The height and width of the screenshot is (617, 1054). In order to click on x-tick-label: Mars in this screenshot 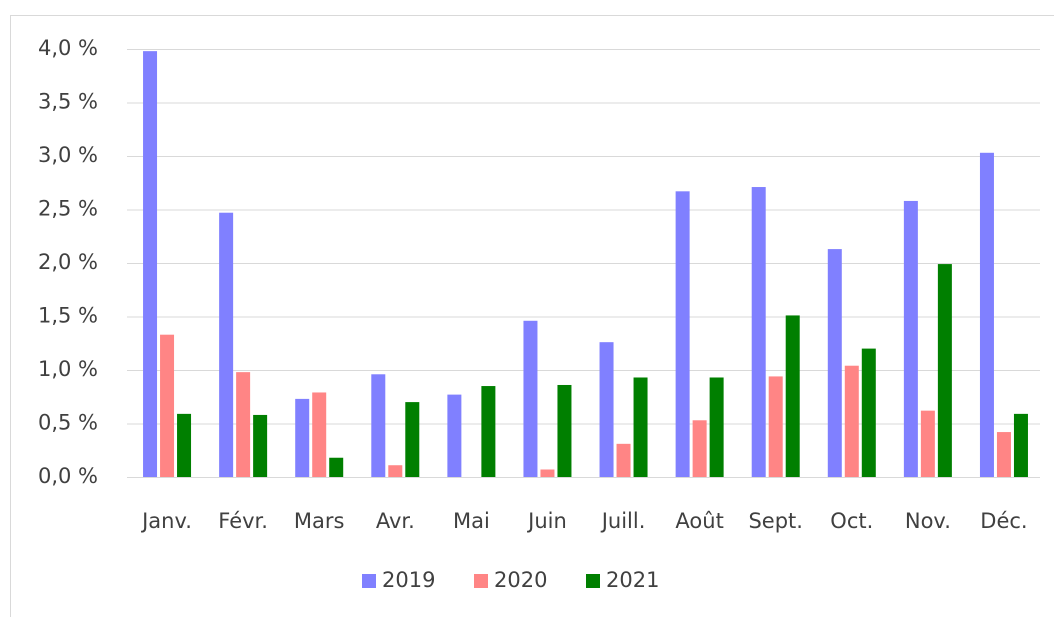, I will do `click(319, 521)`.